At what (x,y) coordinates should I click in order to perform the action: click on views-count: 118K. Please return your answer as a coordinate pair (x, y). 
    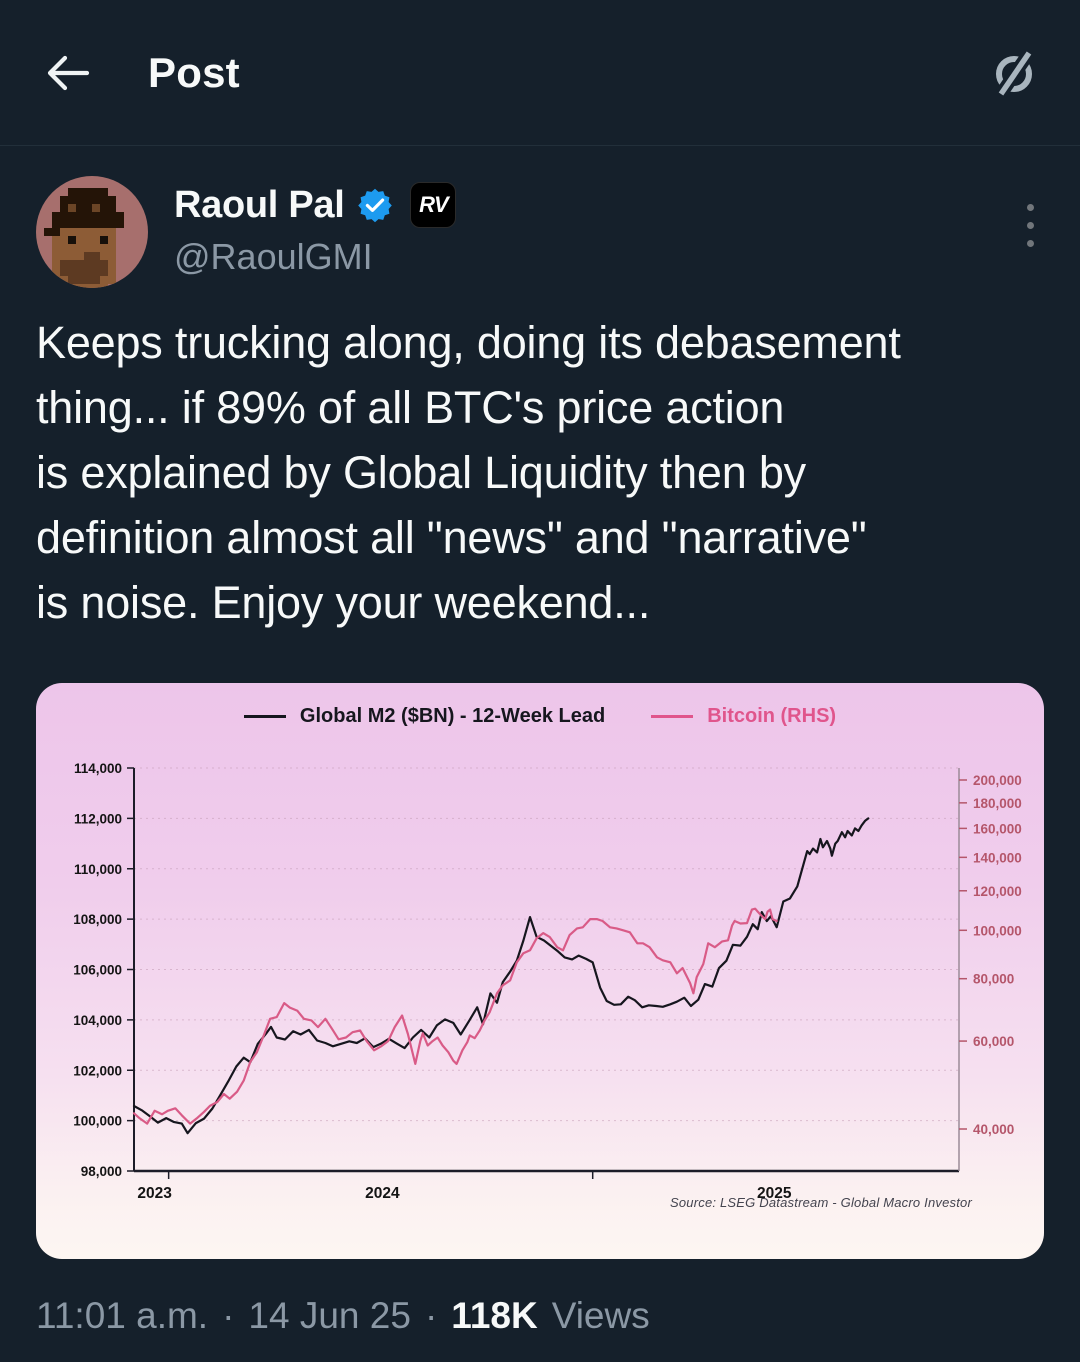
    Looking at the image, I should click on (494, 1315).